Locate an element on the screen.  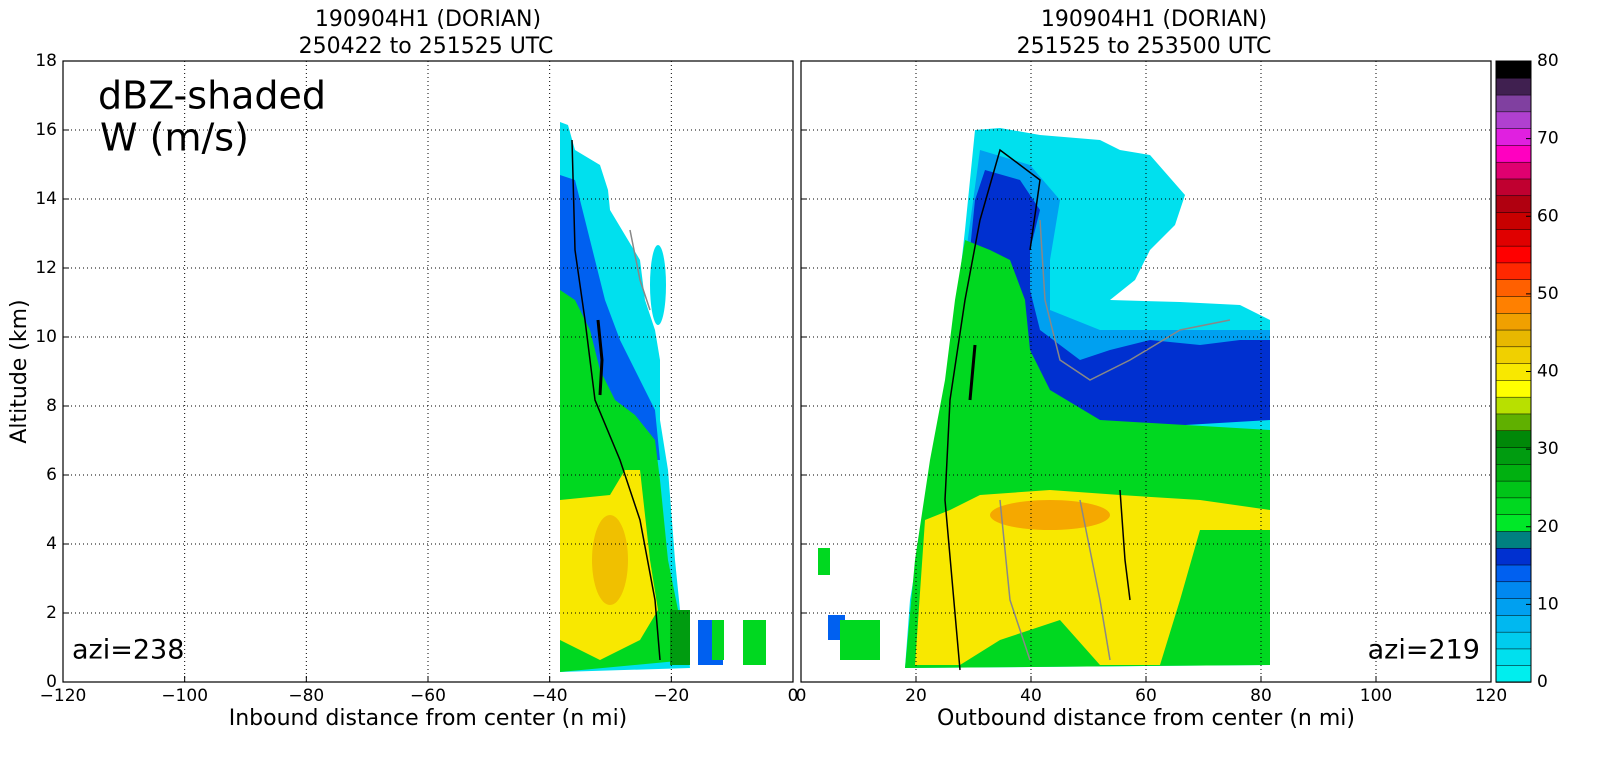
annotation: W (m/s) is located at coordinates (174, 138).